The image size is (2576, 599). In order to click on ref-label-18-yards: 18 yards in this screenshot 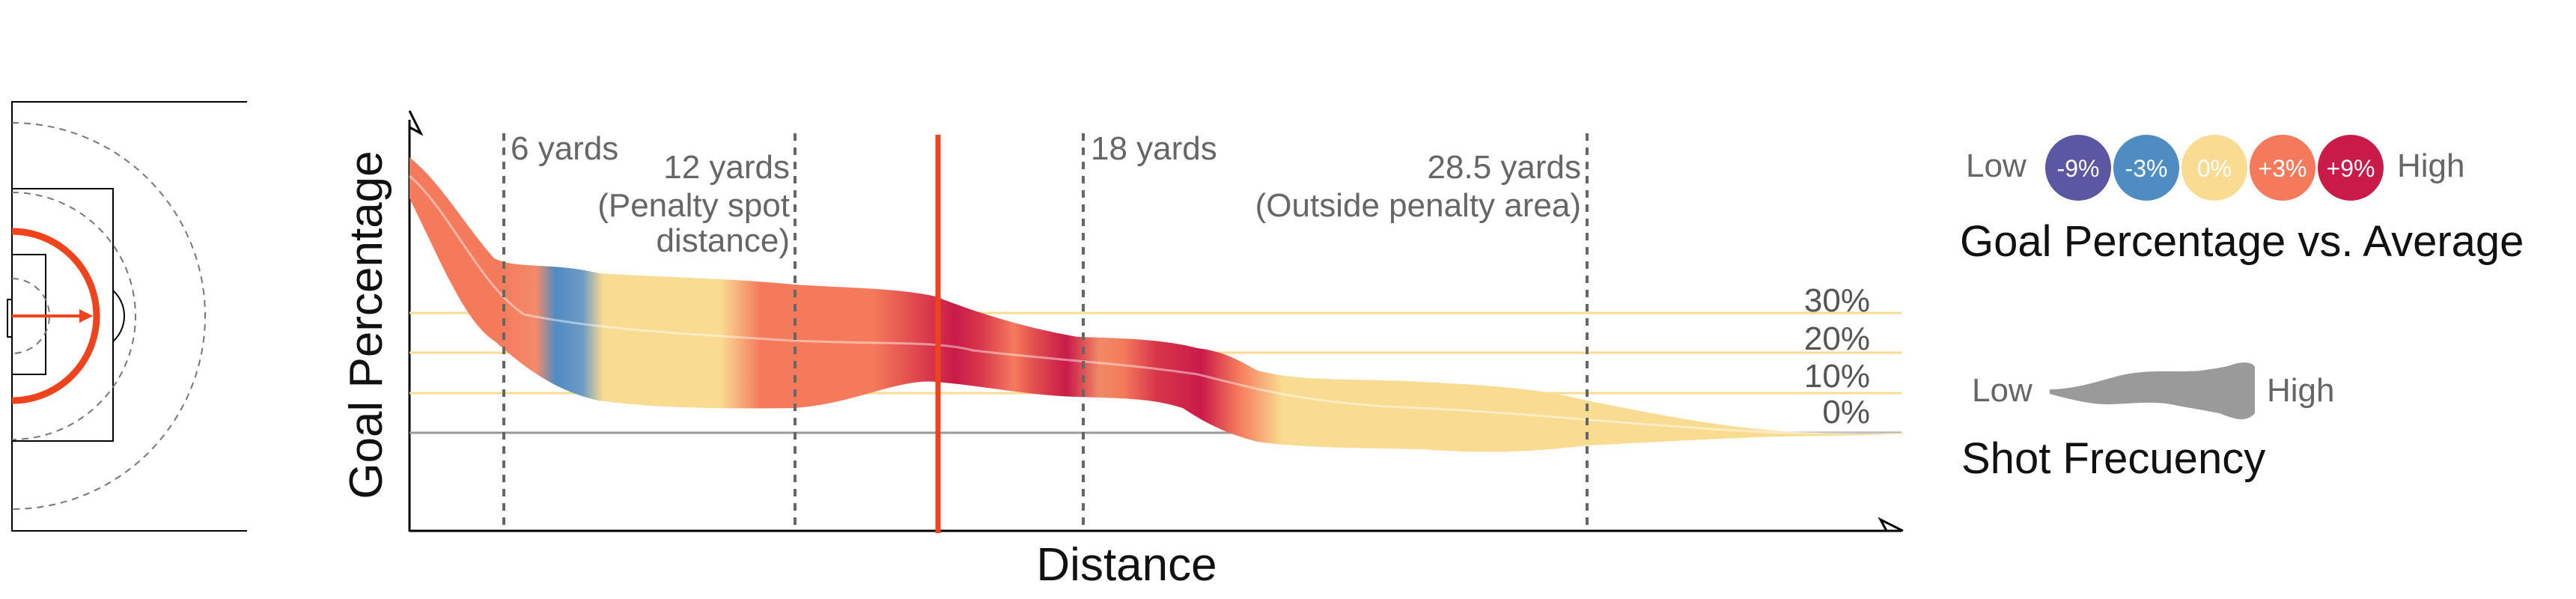, I will do `click(1154, 148)`.